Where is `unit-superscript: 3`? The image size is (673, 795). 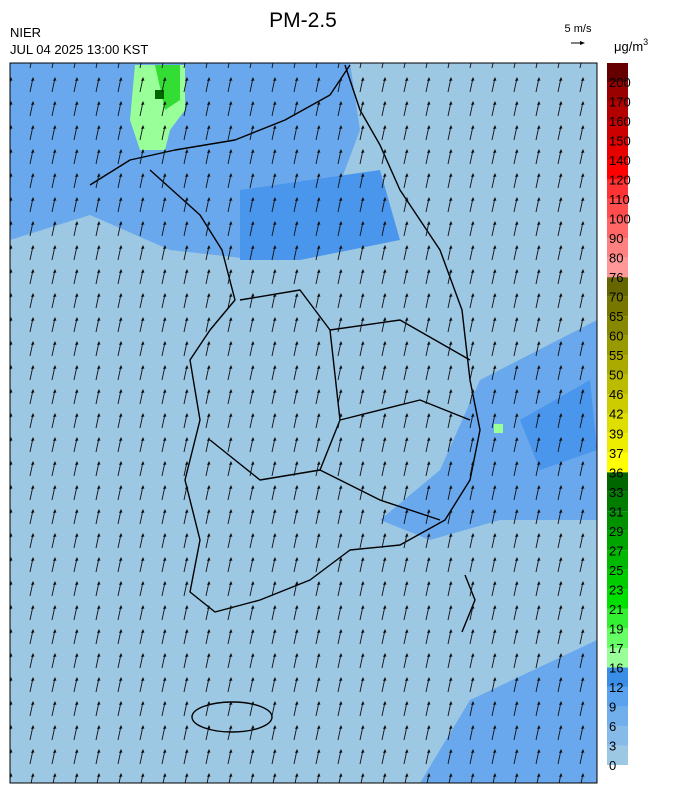
unit-superscript: 3 is located at coordinates (645, 42).